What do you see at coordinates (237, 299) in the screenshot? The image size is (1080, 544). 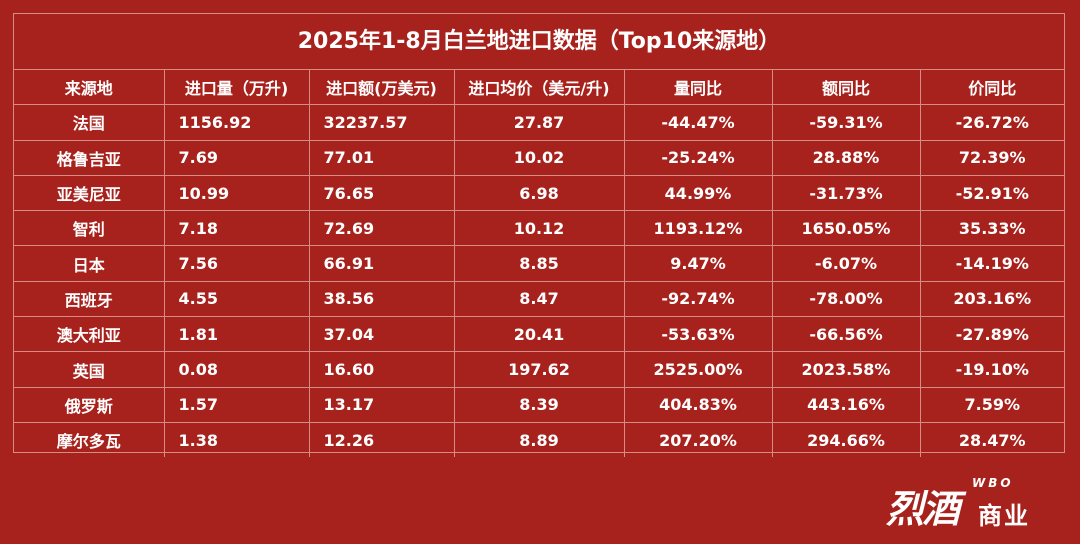 I see `cell-volume: 4.55` at bounding box center [237, 299].